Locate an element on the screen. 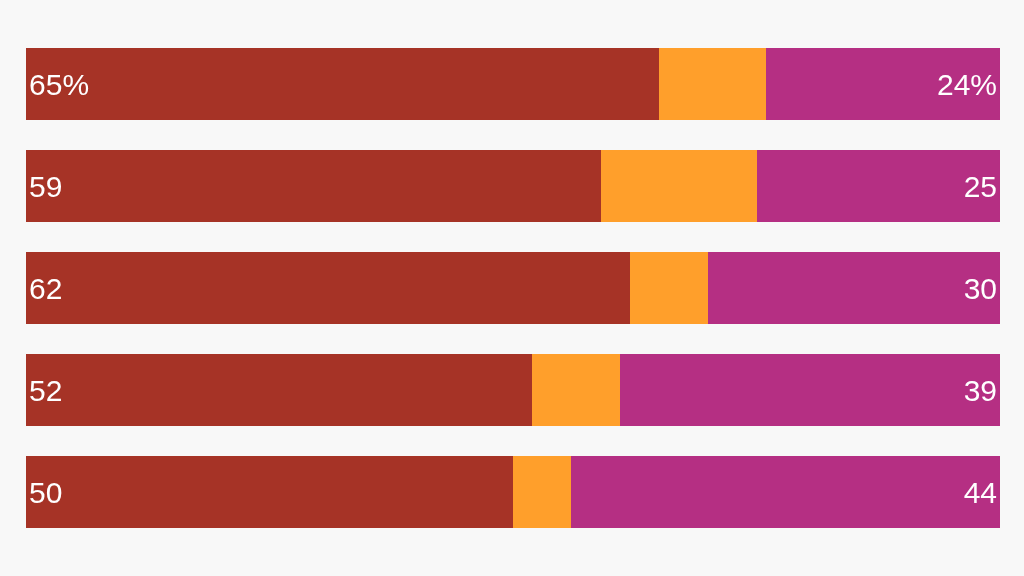  data-label: 59 is located at coordinates (46, 186).